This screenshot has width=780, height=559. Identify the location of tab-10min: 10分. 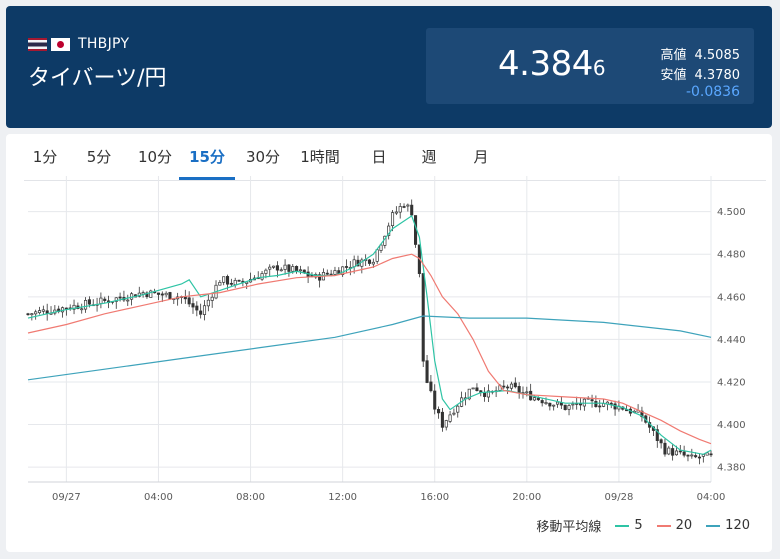
(155, 157).